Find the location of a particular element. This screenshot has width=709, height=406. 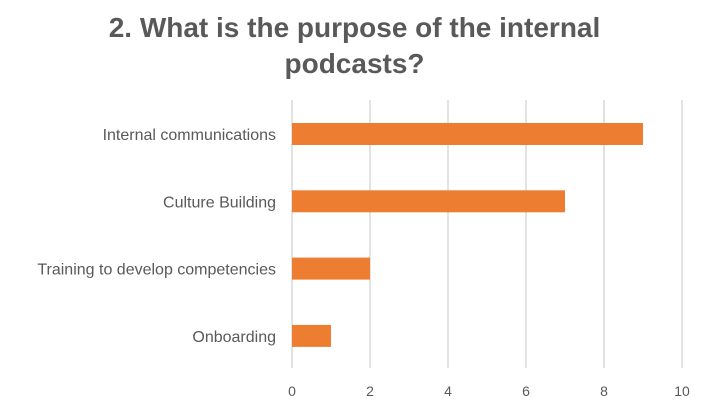

category-label-1: Culture Building is located at coordinates (219, 202).